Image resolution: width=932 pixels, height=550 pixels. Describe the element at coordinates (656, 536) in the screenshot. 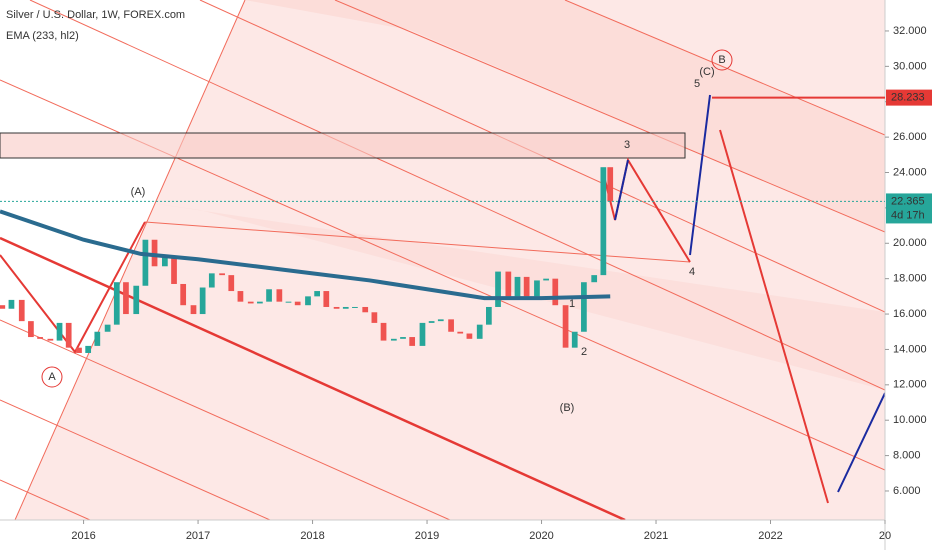

I see `x-tick-label: 2021` at that location.